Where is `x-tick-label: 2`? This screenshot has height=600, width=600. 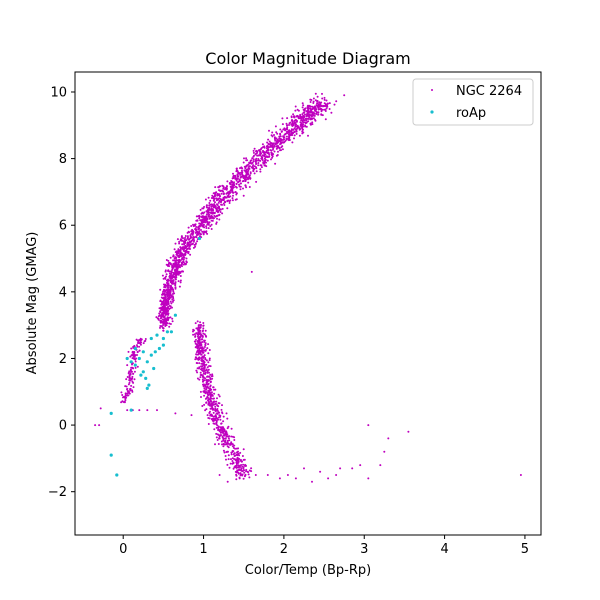
x-tick-label: 2 is located at coordinates (284, 549).